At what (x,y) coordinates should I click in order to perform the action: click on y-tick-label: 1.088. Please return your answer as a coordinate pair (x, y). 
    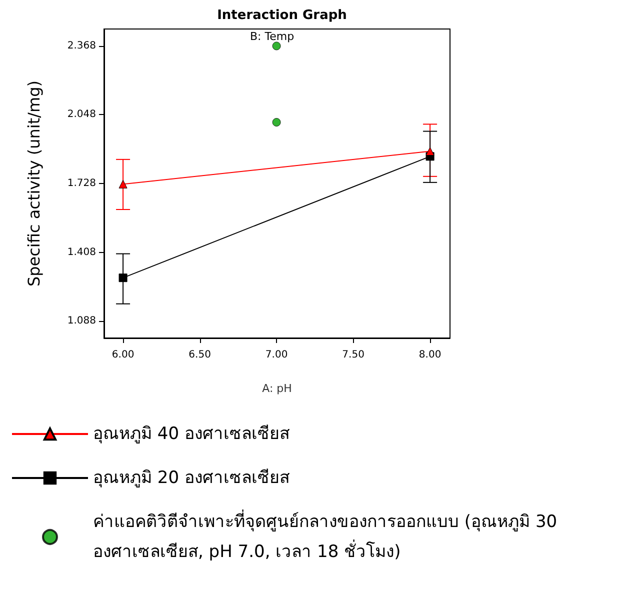
    Looking at the image, I should click on (81, 321).